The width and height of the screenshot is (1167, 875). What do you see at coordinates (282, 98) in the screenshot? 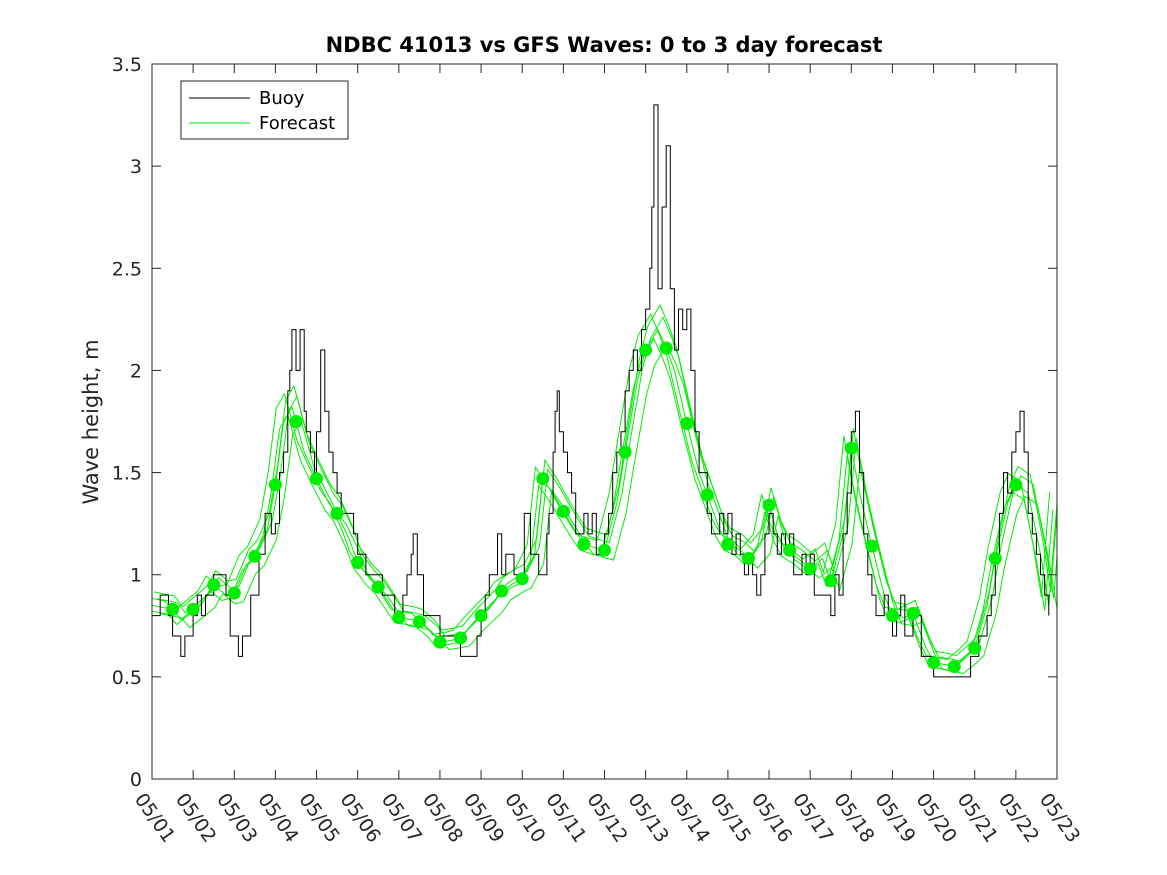
I see `legend-buoy-label: Buoy` at bounding box center [282, 98].